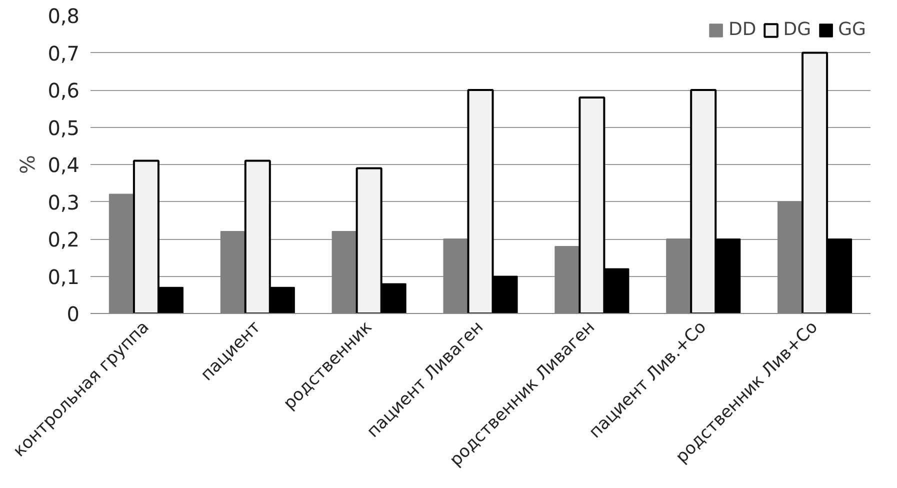 Image resolution: width=897 pixels, height=488 pixels. I want to click on y-tick-label: 0,4, so click(64, 165).